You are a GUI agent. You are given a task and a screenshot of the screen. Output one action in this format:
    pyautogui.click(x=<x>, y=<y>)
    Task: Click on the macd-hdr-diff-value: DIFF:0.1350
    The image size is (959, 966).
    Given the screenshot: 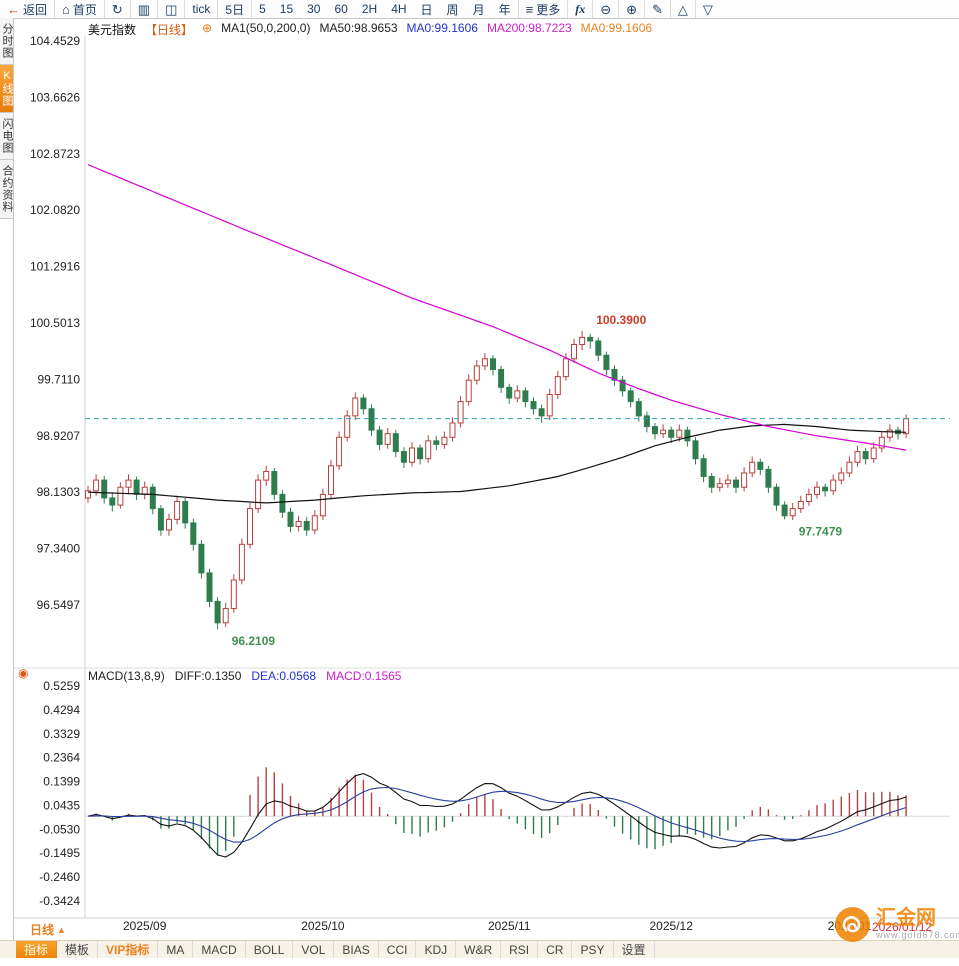 What is the action you would take?
    pyautogui.click(x=208, y=676)
    